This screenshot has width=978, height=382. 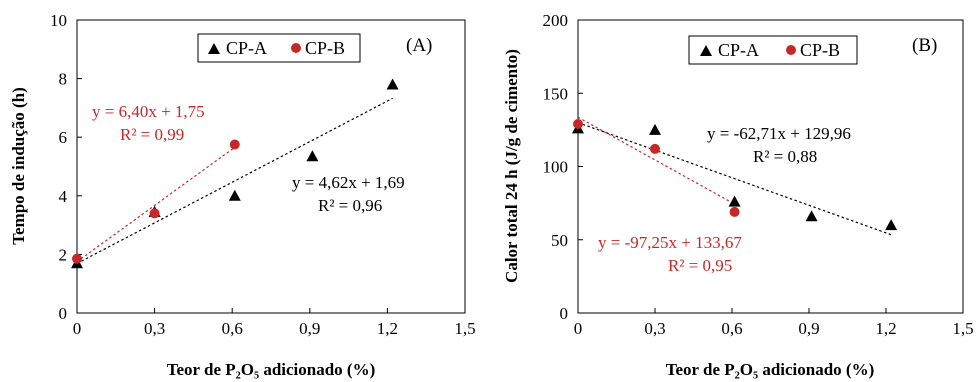 What do you see at coordinates (148, 111) in the screenshot?
I see `equation-cp-b: y = 6,40x + 1,75` at bounding box center [148, 111].